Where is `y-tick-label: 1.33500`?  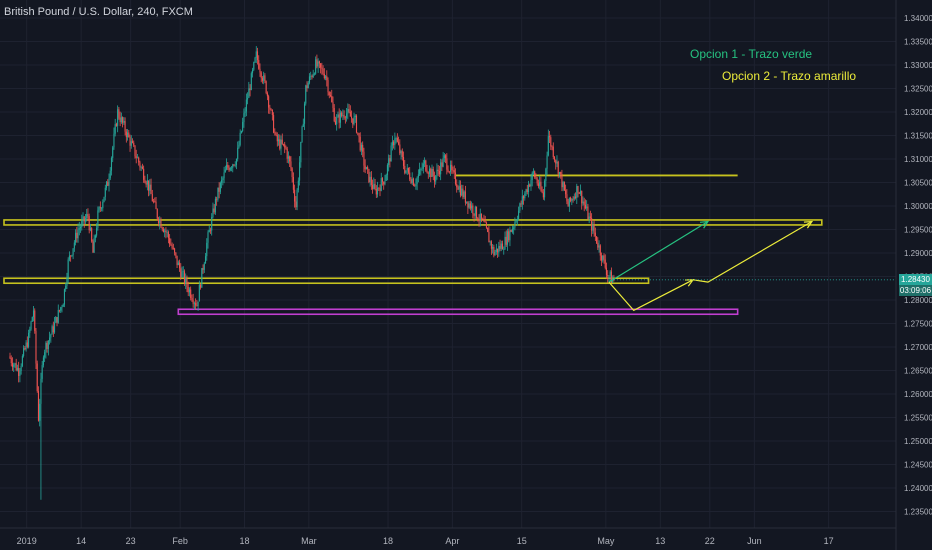 y-tick-label: 1.33500 is located at coordinates (918, 42).